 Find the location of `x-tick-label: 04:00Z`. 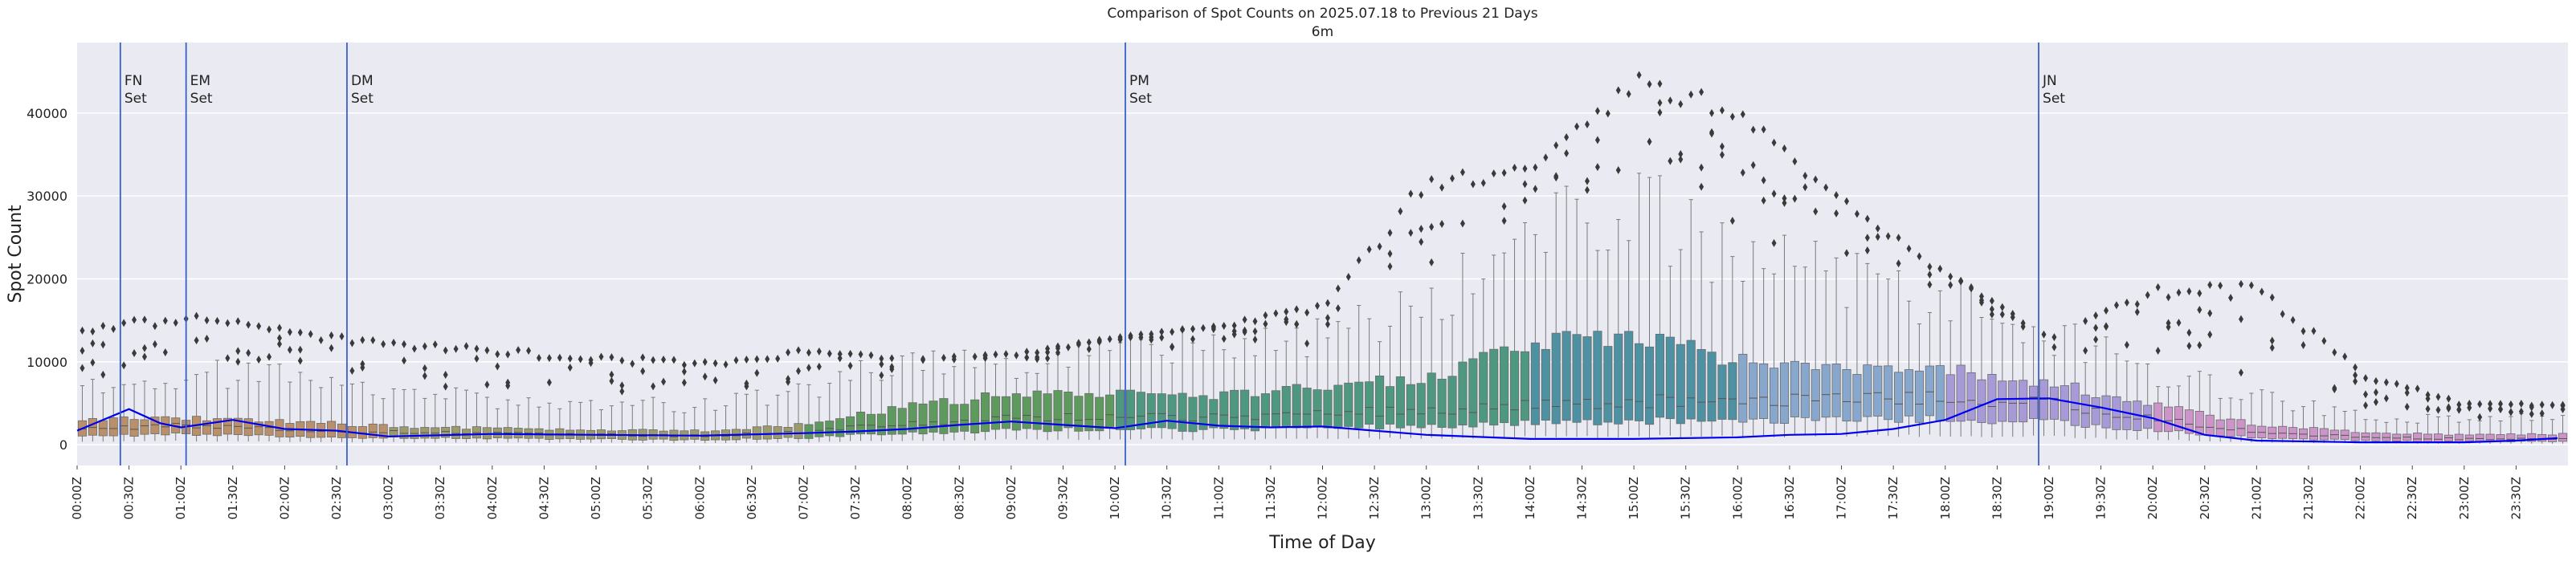

x-tick-label: 04:00Z is located at coordinates (492, 498).